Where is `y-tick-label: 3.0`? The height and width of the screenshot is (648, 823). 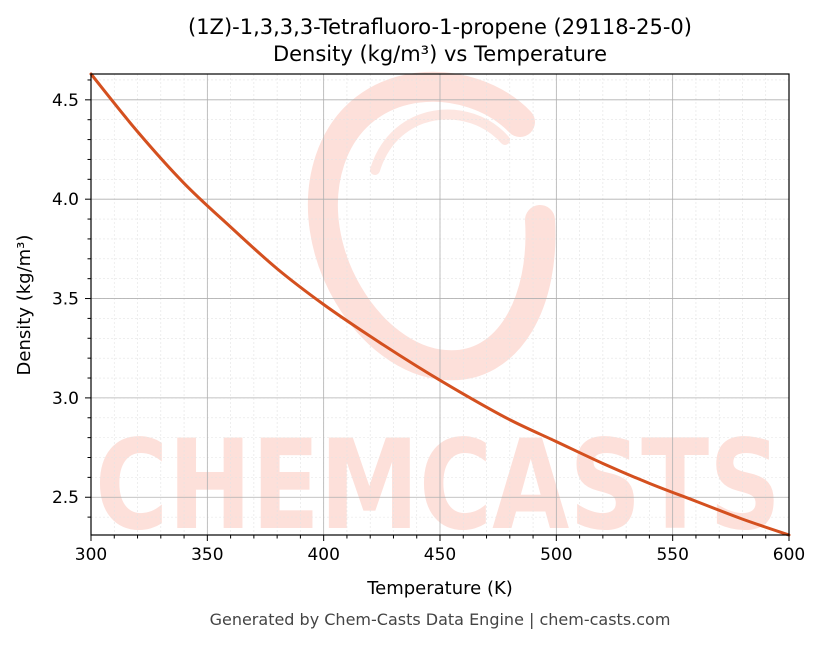
y-tick-label: 3.0 is located at coordinates (65, 399).